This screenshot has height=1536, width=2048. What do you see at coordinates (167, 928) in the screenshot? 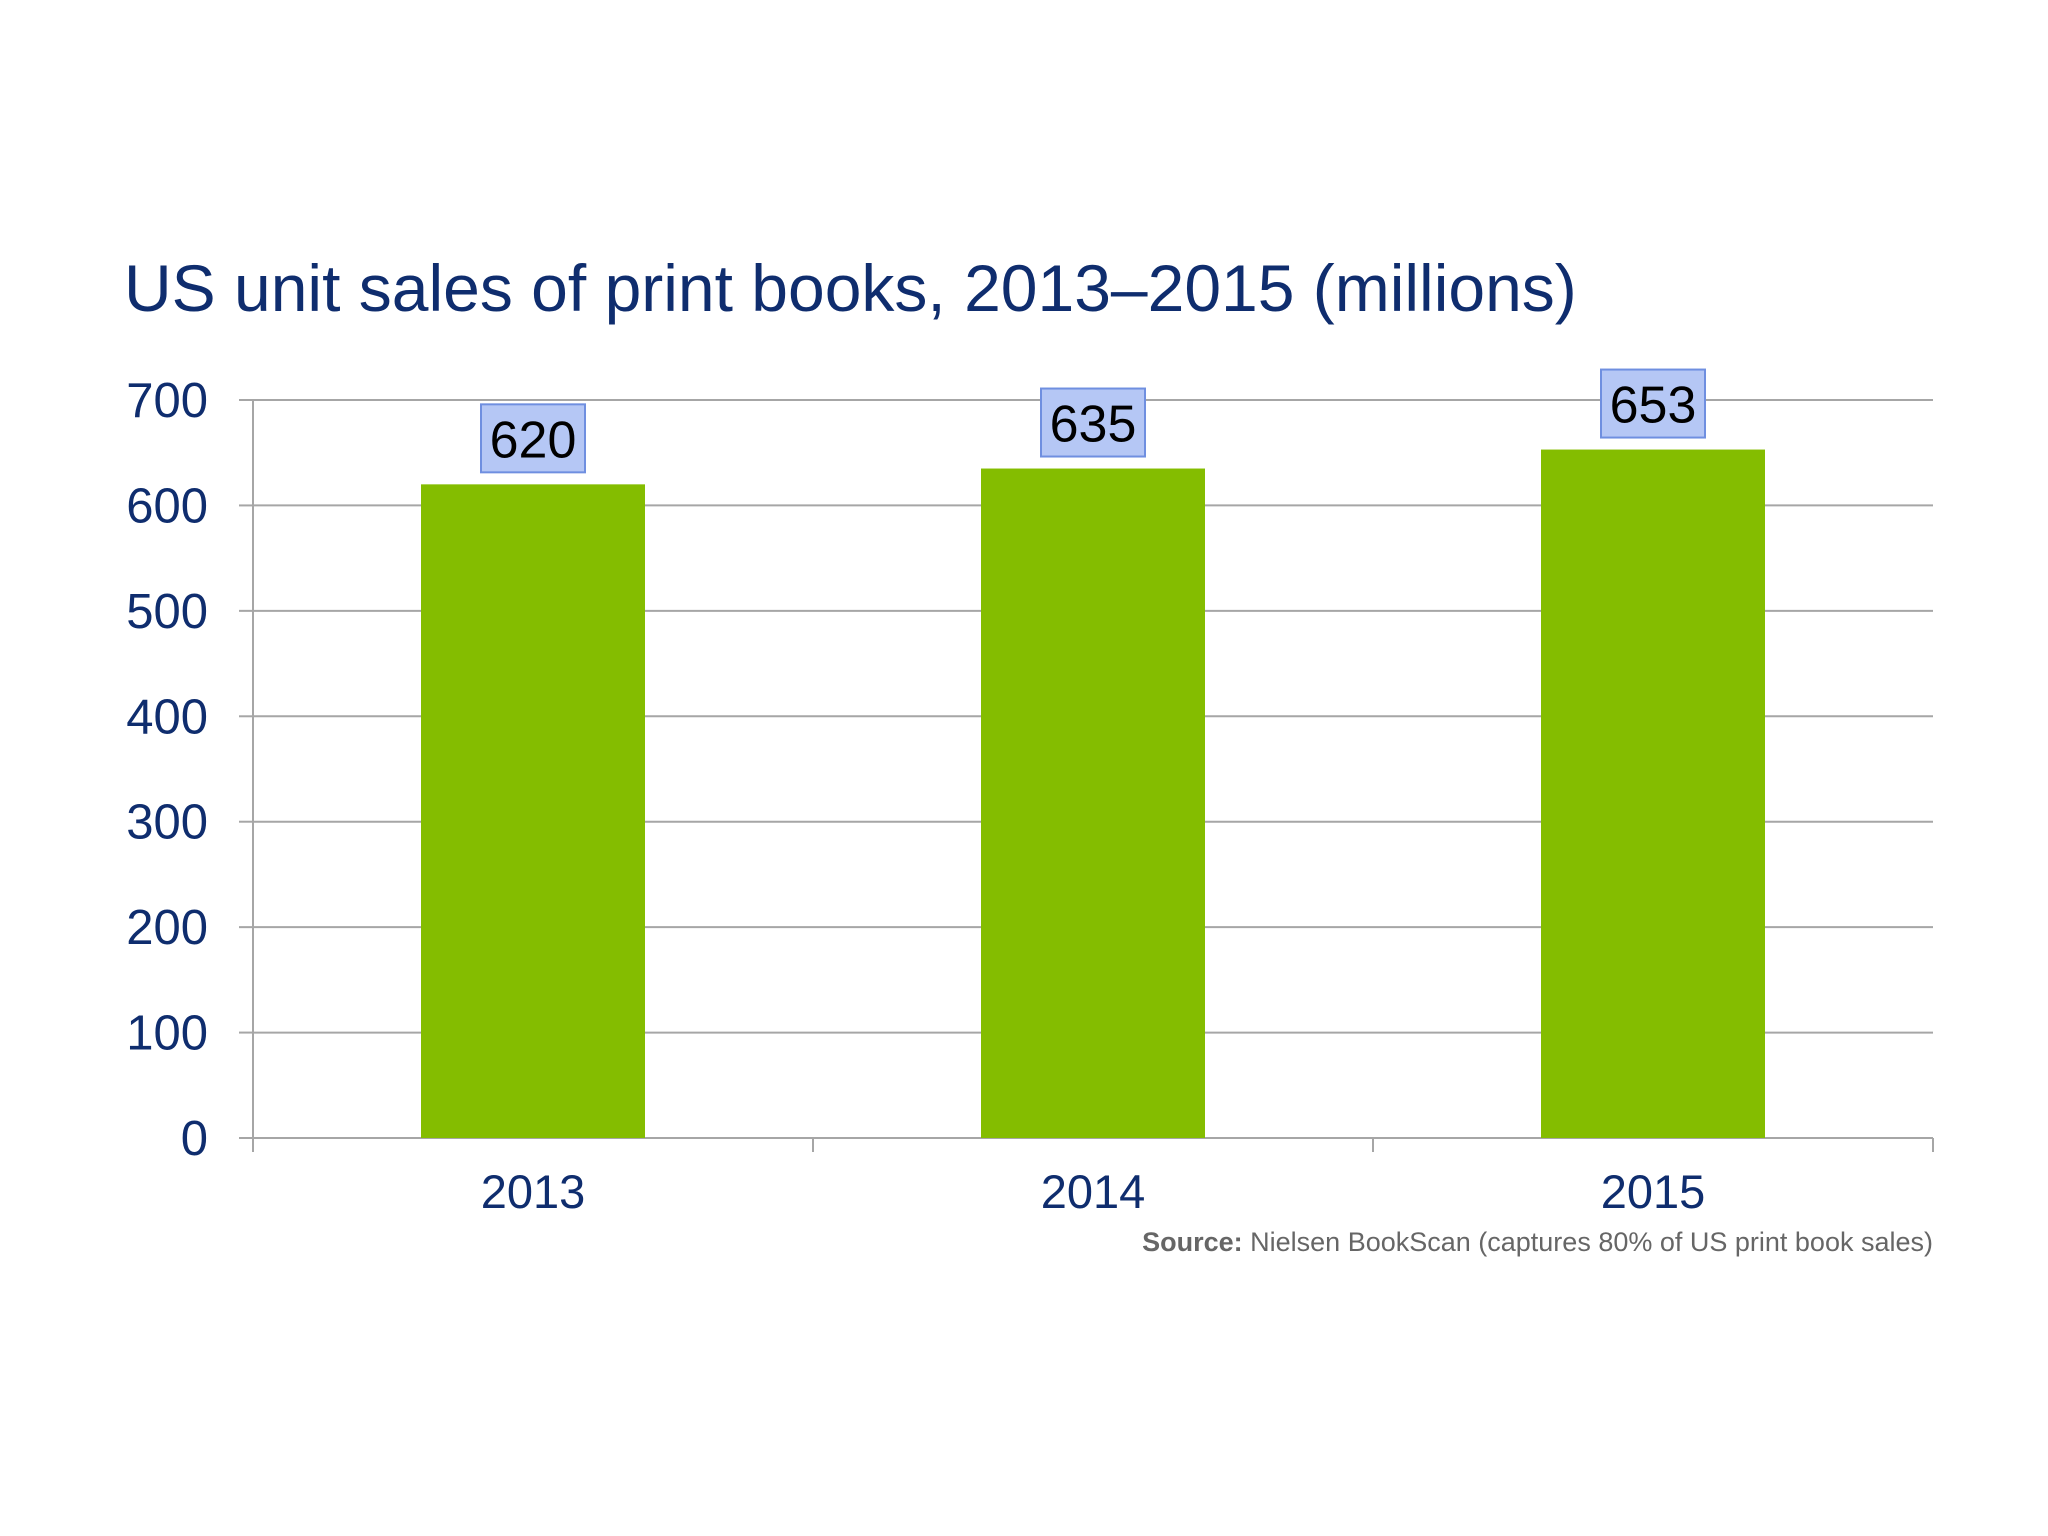
I see `y-tick-label-200: 200` at bounding box center [167, 928].